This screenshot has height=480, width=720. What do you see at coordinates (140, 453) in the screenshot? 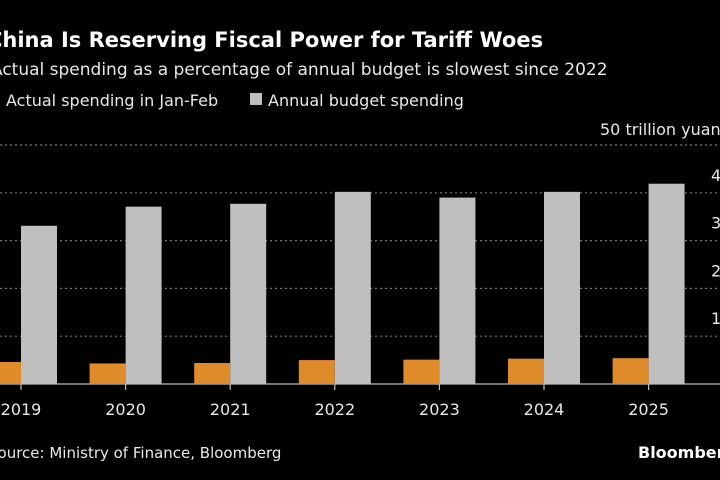
I see `source-note: Source: Ministry of Finance, Bloomberg` at bounding box center [140, 453].